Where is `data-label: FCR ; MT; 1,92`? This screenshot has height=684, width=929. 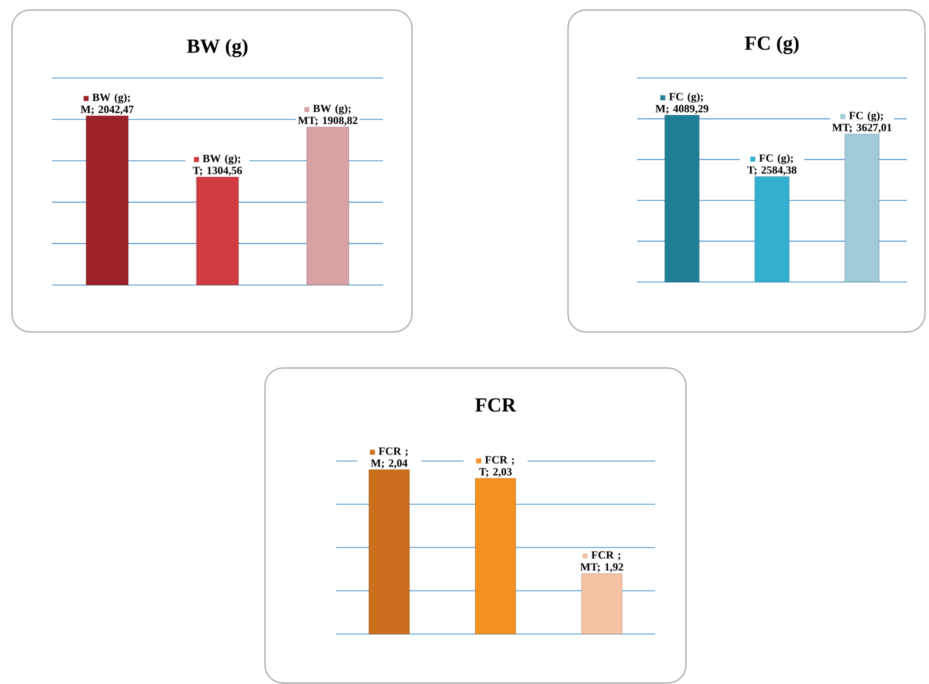
data-label: FCR ; MT; 1,92 is located at coordinates (602, 561).